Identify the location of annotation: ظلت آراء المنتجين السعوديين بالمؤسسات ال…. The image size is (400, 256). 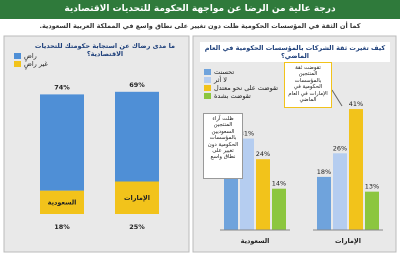
(223, 146).